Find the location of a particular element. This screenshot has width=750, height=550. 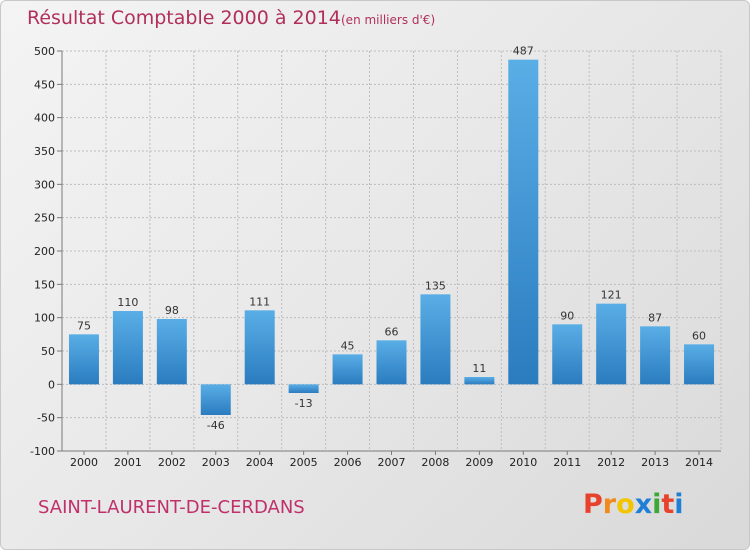

data-label-2008: 135 is located at coordinates (435, 285).